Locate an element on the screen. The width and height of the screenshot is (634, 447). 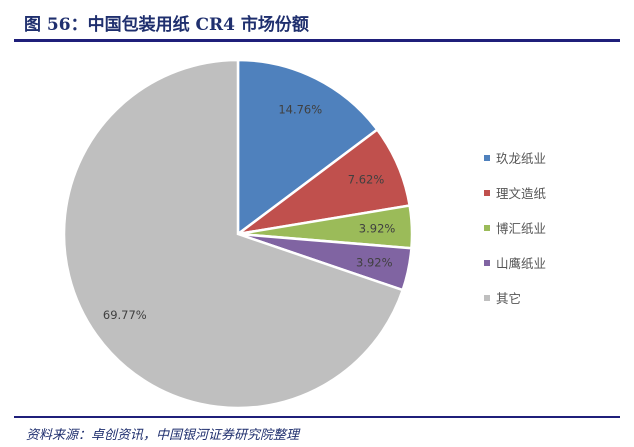
legend-item: 山鹰纸业 is located at coordinates (515, 262).